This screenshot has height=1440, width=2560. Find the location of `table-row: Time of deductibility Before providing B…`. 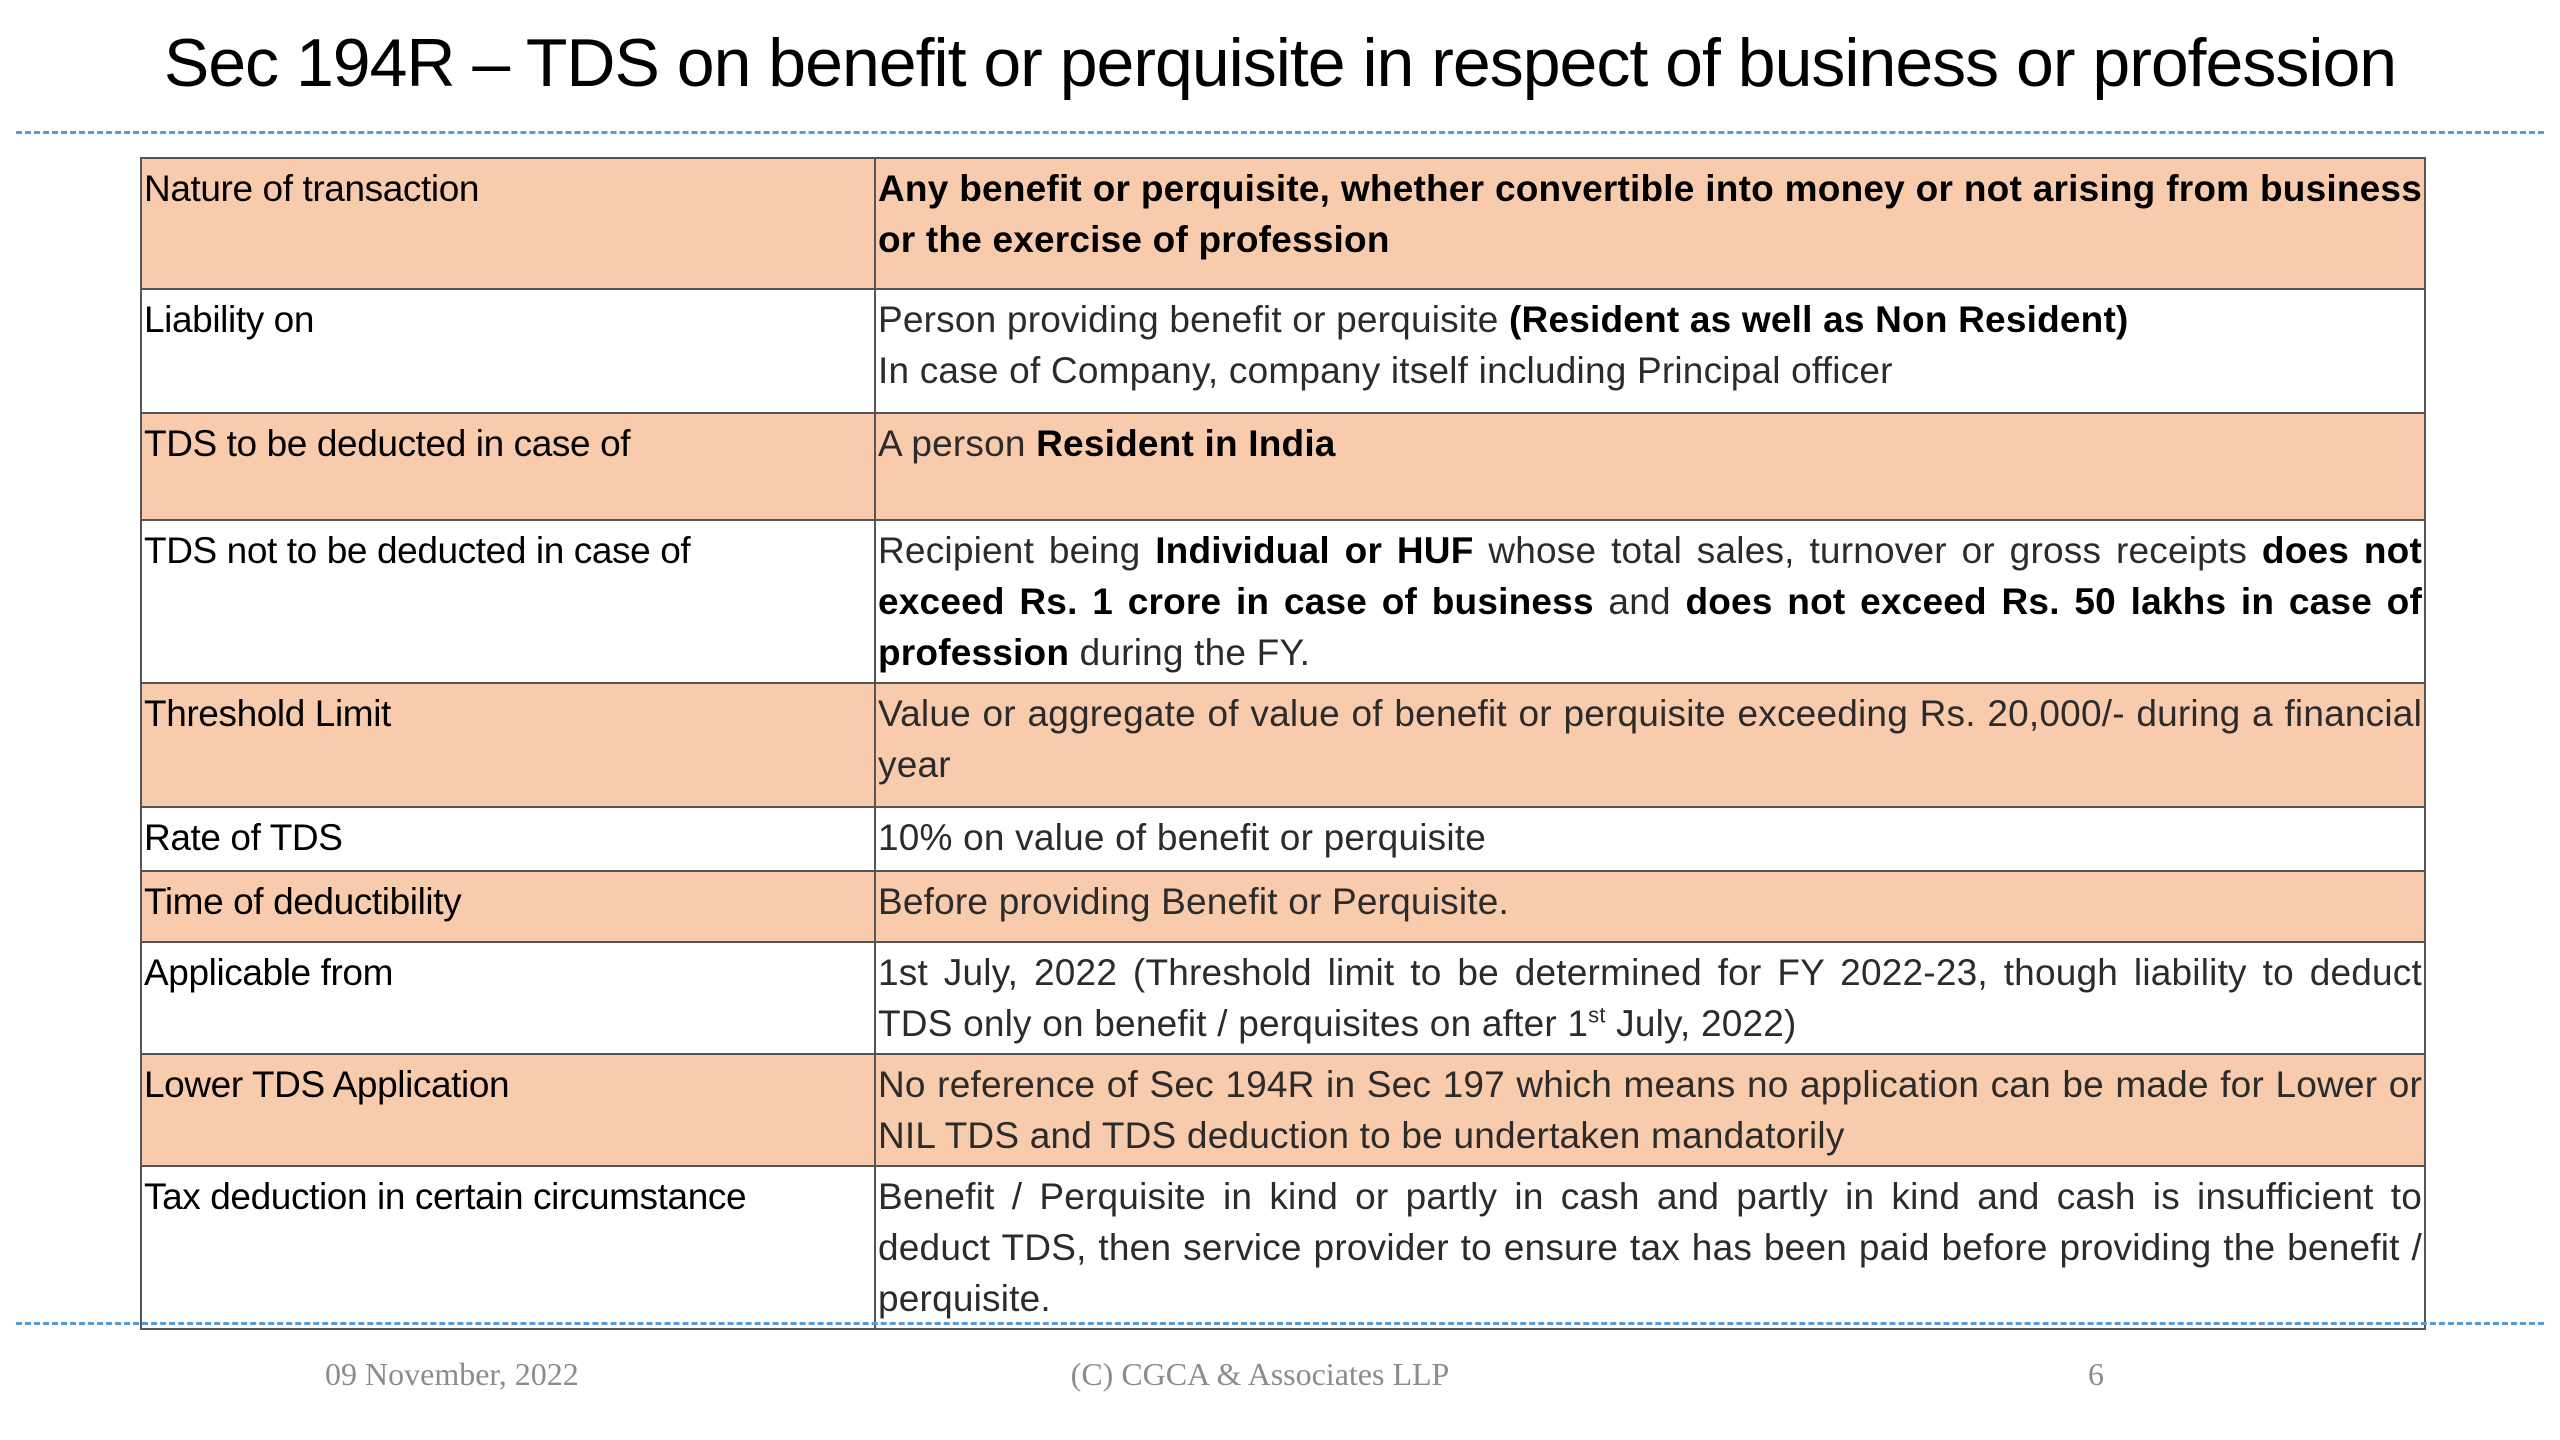

table-row: Time of deductibility Before providing B… is located at coordinates (1283, 906).